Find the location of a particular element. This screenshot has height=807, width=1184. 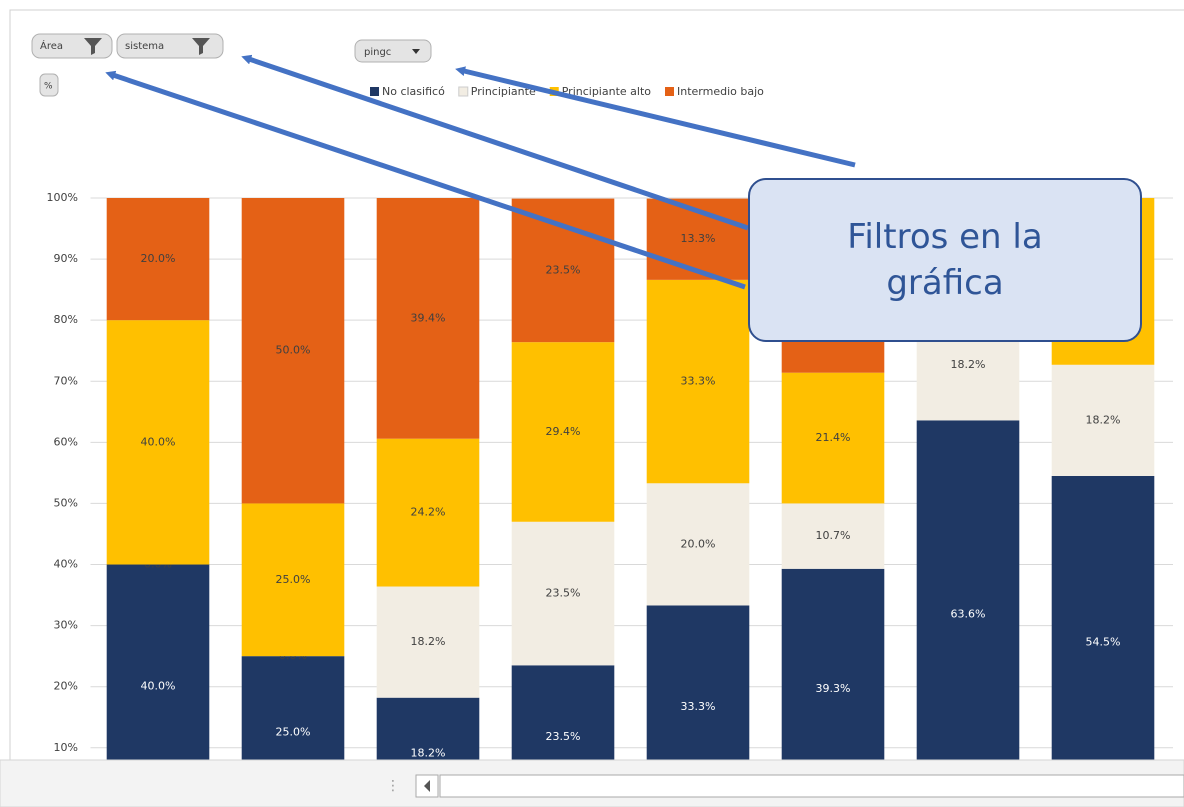

filter-label: sistema is located at coordinates (144, 46).